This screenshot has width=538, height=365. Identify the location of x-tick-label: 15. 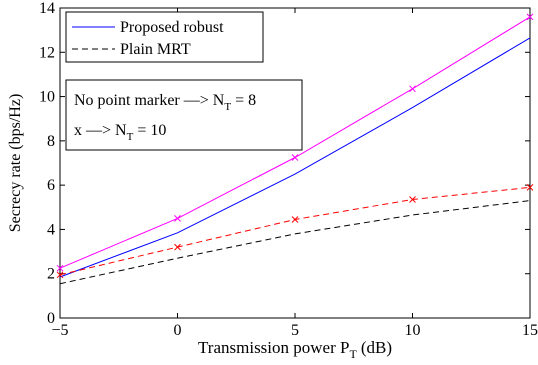
(530, 330).